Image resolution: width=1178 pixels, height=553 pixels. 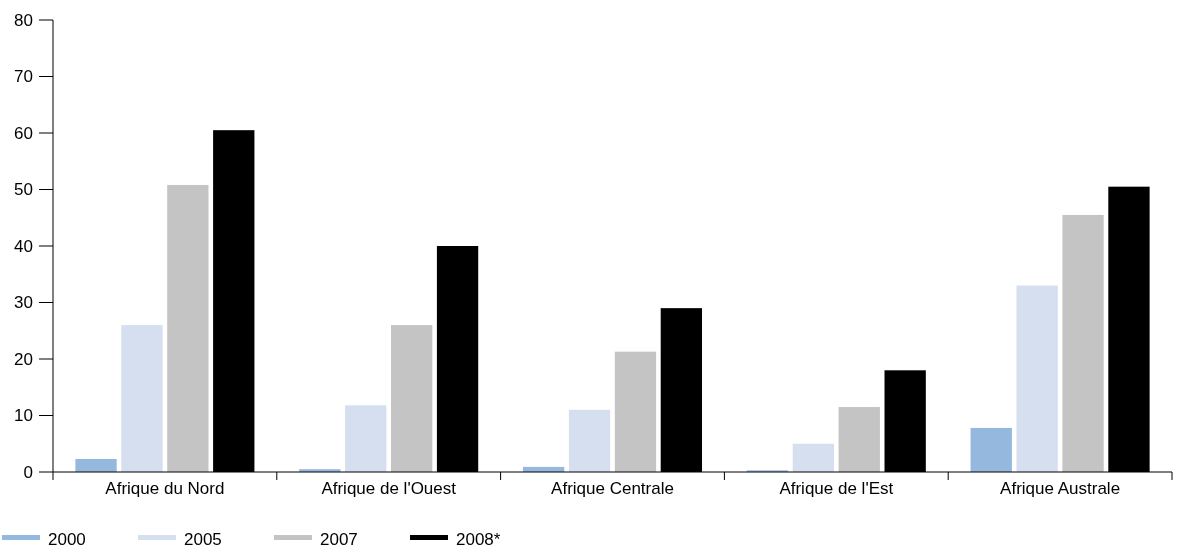 I want to click on x-tick-label: Afrique du Nord, so click(x=165, y=488).